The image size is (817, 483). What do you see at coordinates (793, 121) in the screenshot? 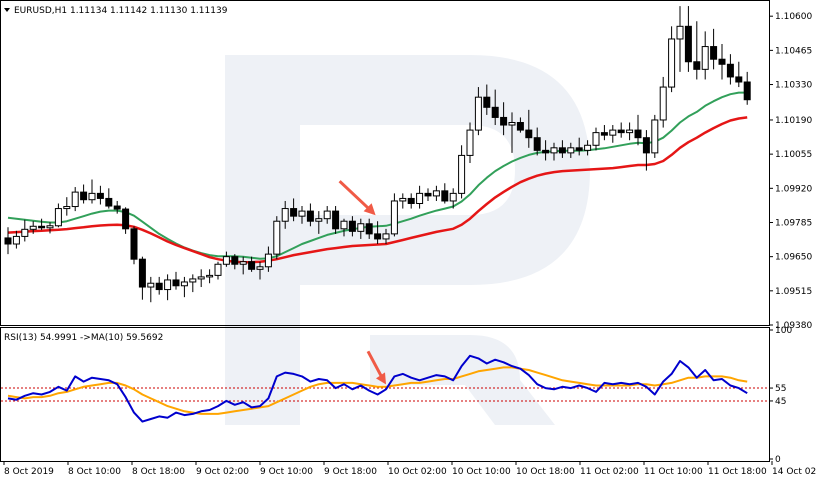
I see `price-tick-label: 1.10190` at bounding box center [793, 121].